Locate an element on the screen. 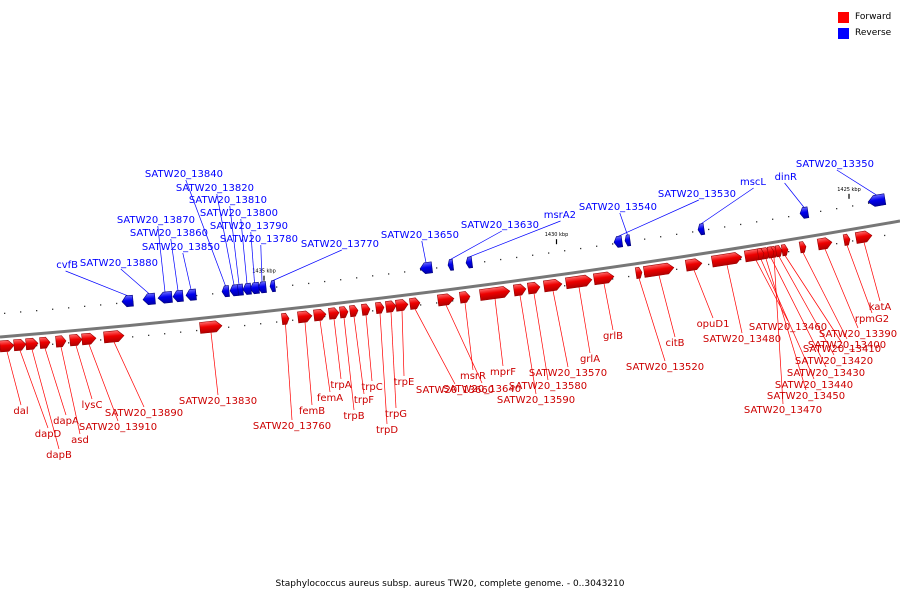 Image resolution: width=900 pixels, height=600 pixels. legend-reverse-label: Reverse is located at coordinates (873, 33).